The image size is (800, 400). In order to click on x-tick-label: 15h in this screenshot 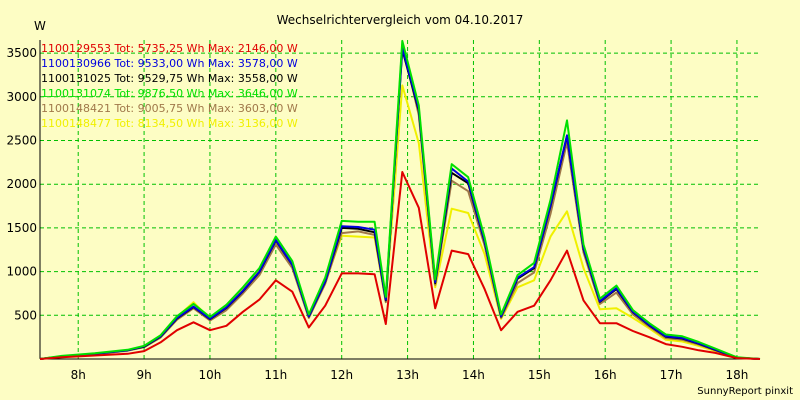, I will do `click(539, 375)`.